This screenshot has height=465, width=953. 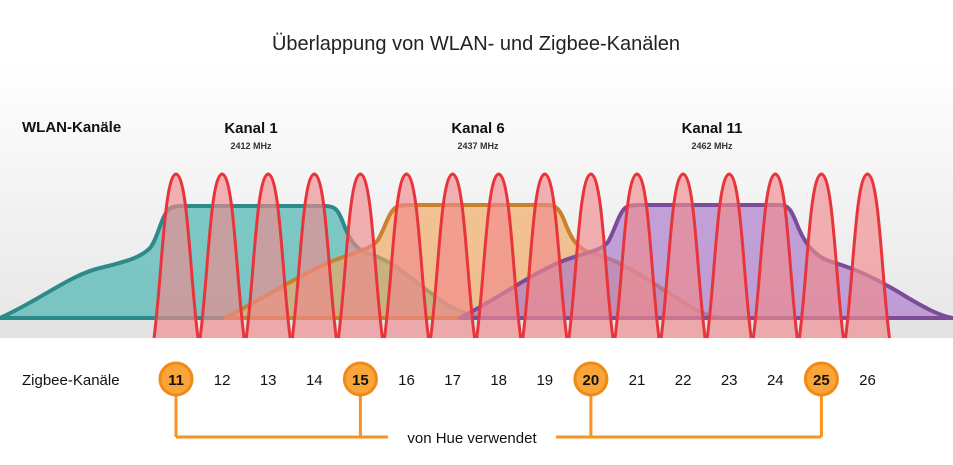 What do you see at coordinates (452, 380) in the screenshot?
I see `zigbee-channel-17: 17` at bounding box center [452, 380].